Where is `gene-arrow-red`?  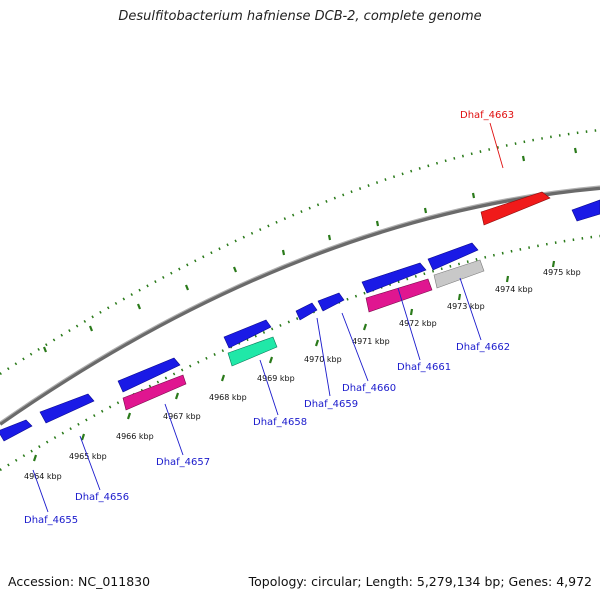
gene-arrow-red is located at coordinates (515, 208).